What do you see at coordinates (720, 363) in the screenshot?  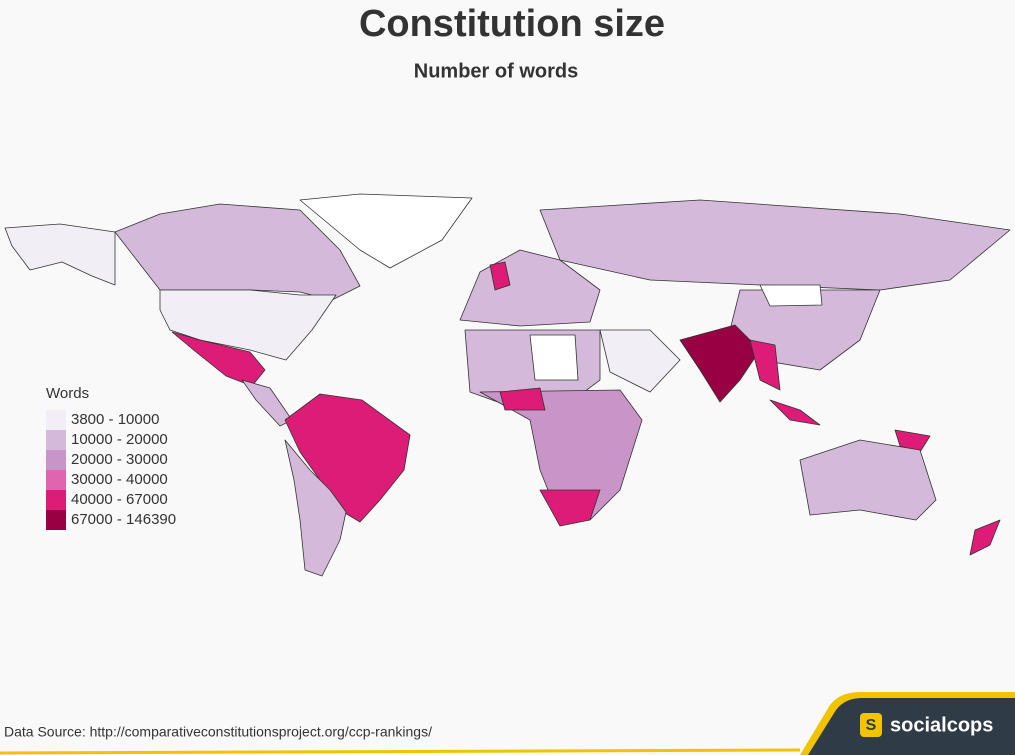 I see `india` at bounding box center [720, 363].